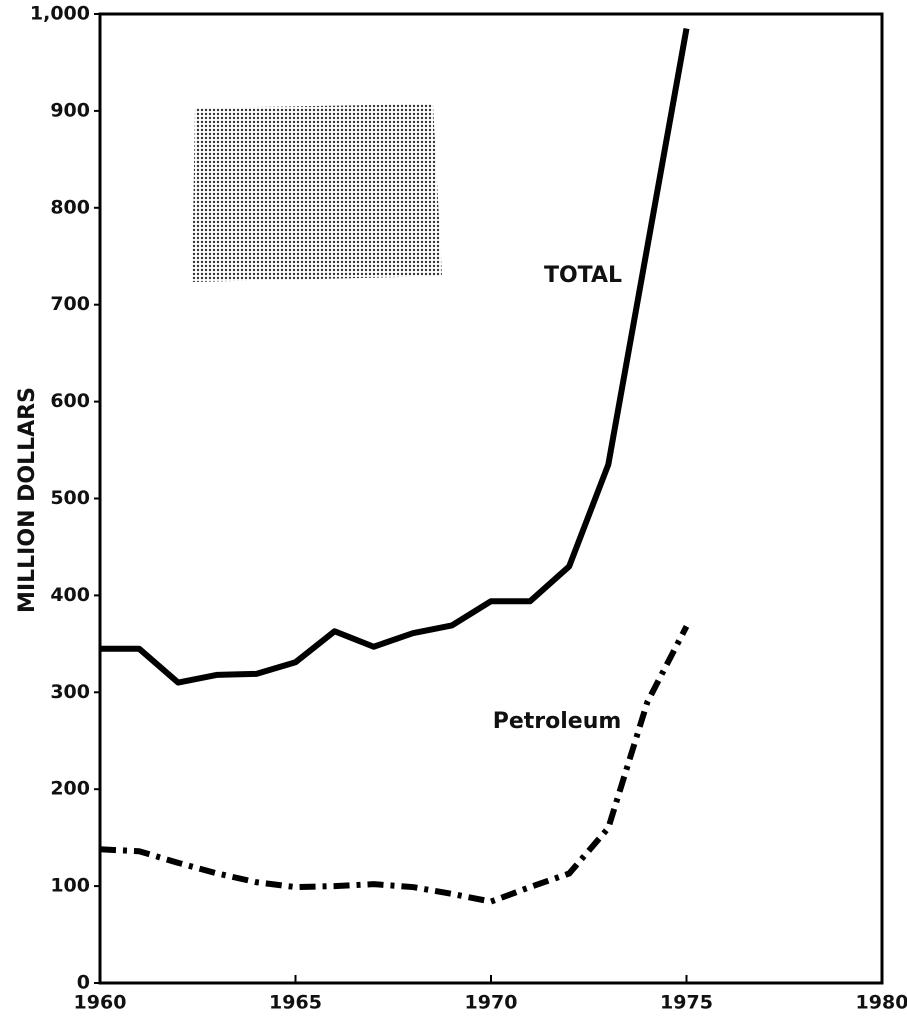  I want to click on series-label: Petroleum, so click(557, 721).